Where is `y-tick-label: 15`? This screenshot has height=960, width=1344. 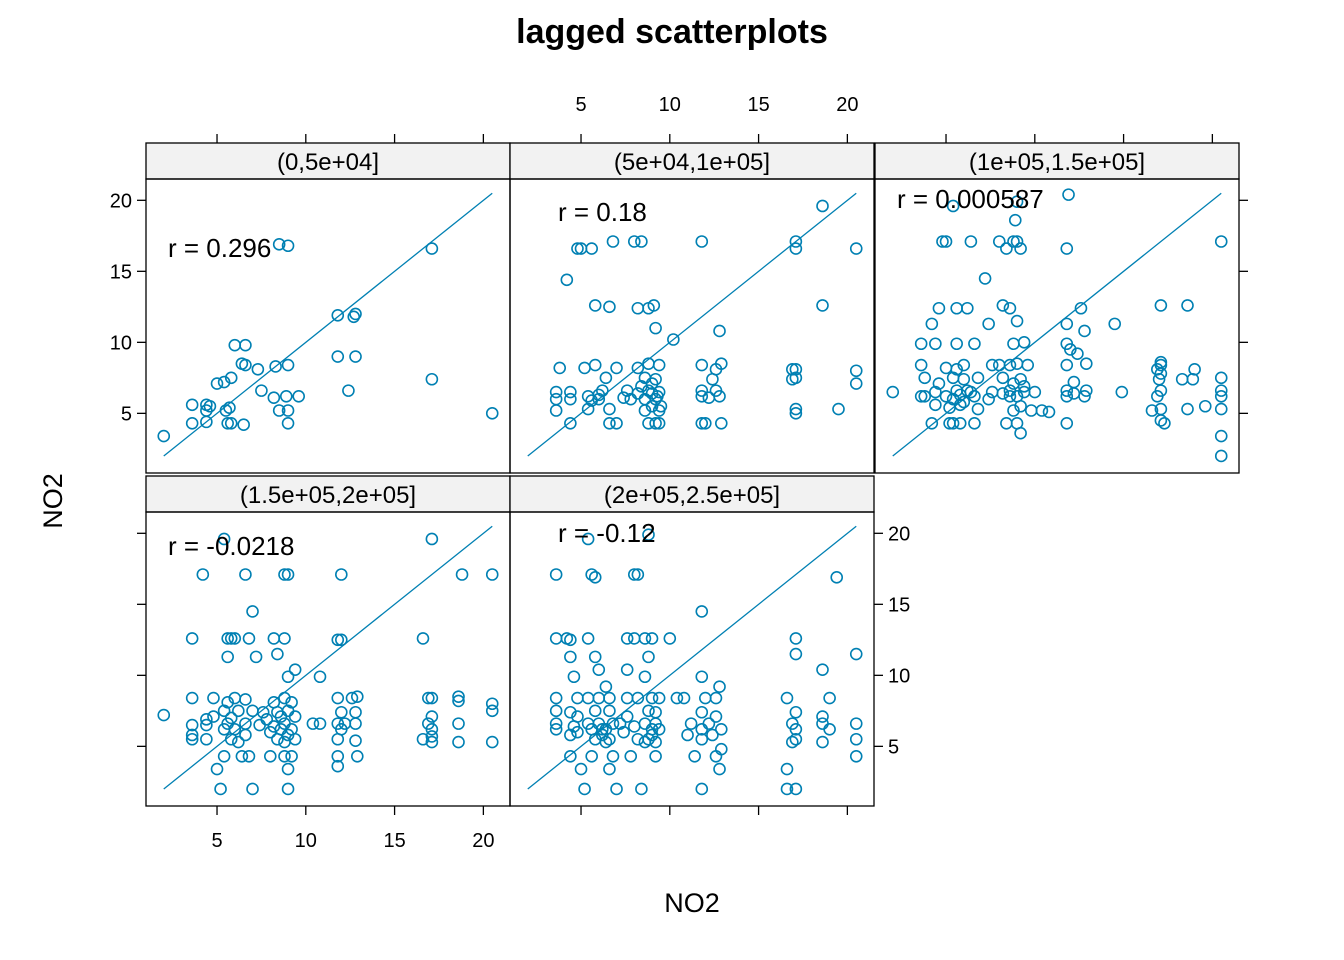 y-tick-label: 15 is located at coordinates (121, 272).